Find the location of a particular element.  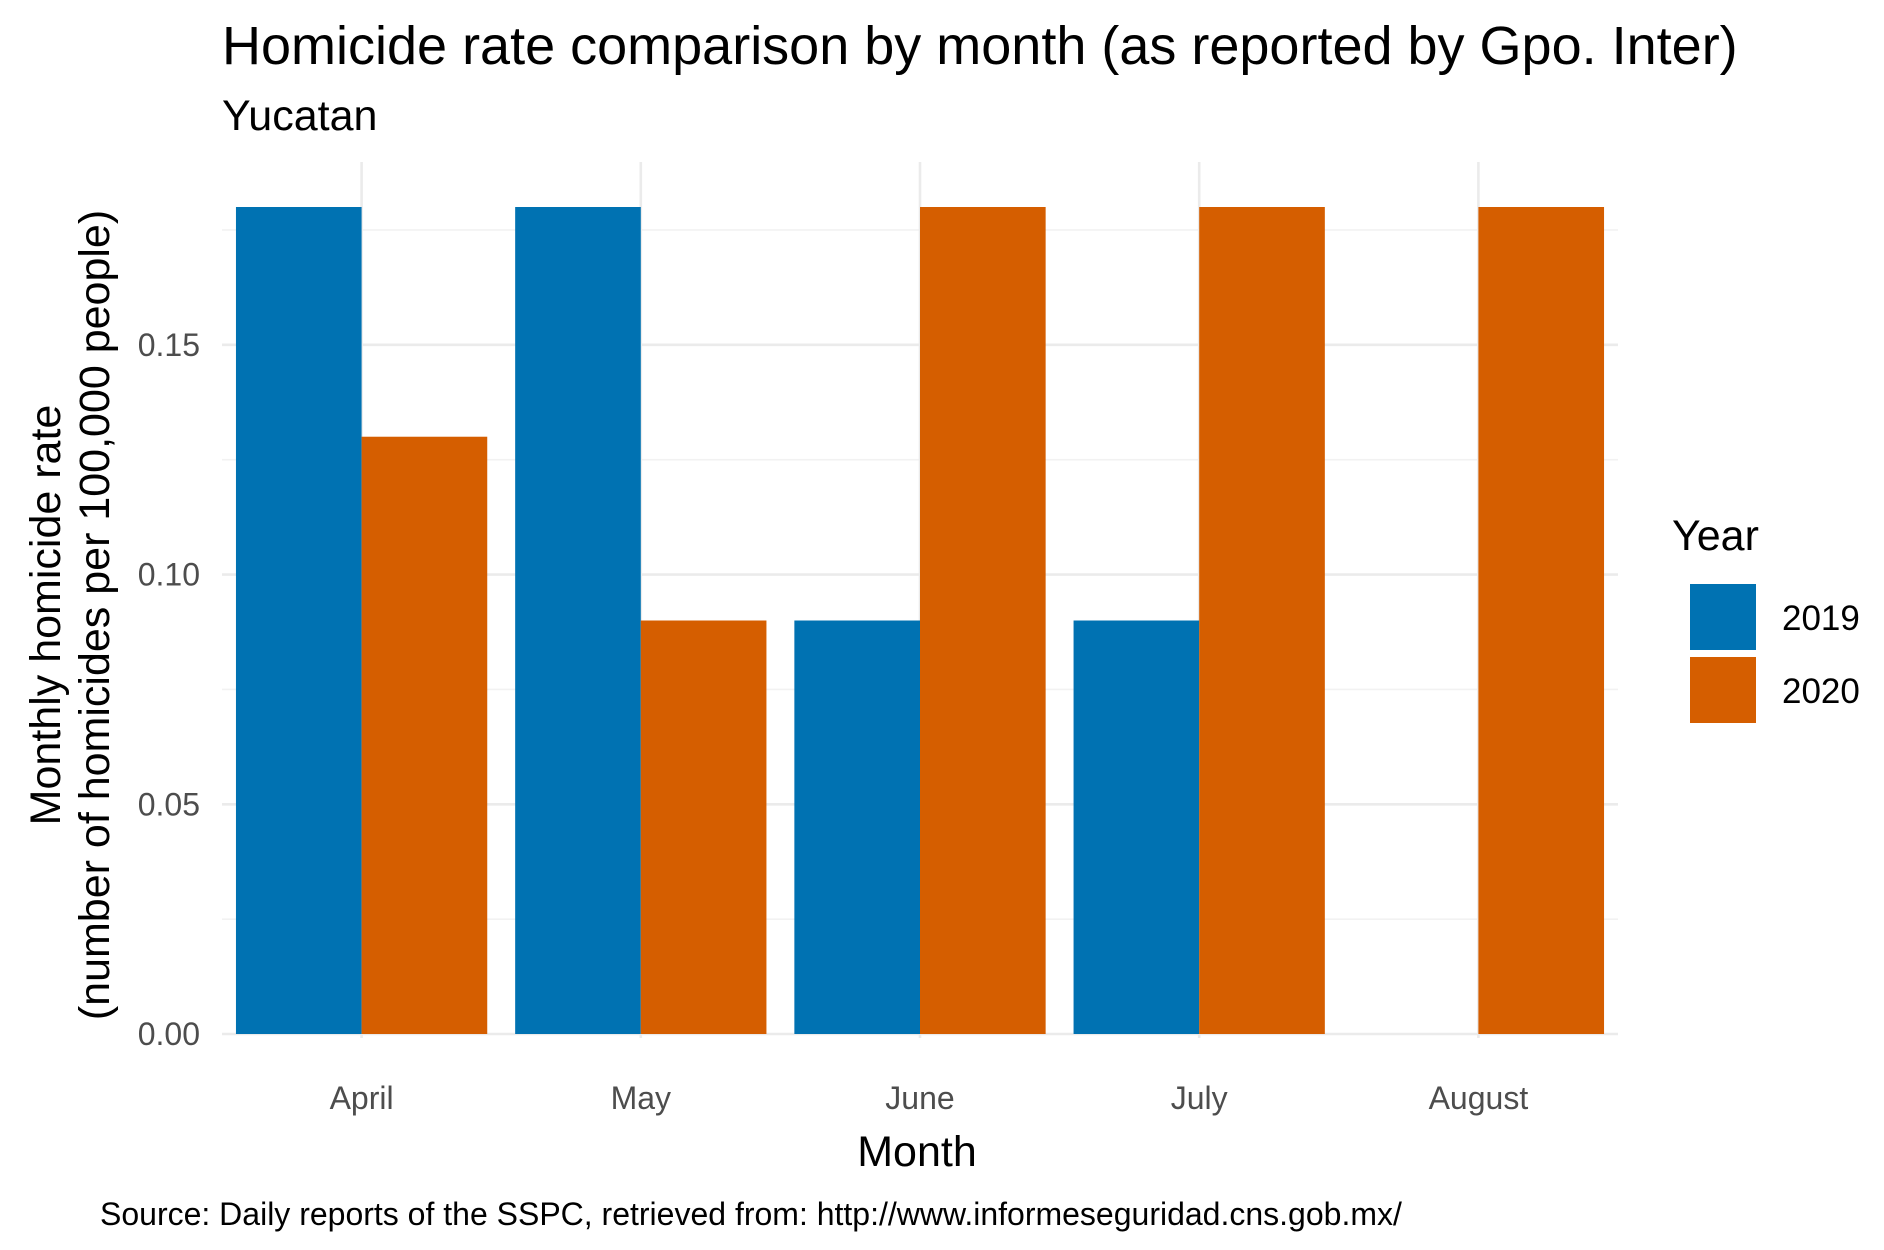

y-tick-label: 0.10 is located at coordinates (169, 575).